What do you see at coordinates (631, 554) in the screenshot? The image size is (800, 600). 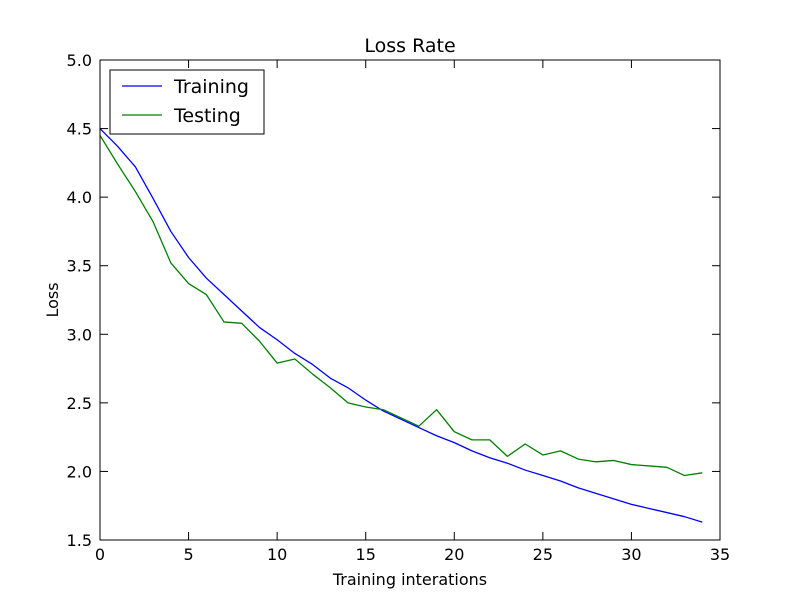 I see `x-tick-label: 30` at bounding box center [631, 554].